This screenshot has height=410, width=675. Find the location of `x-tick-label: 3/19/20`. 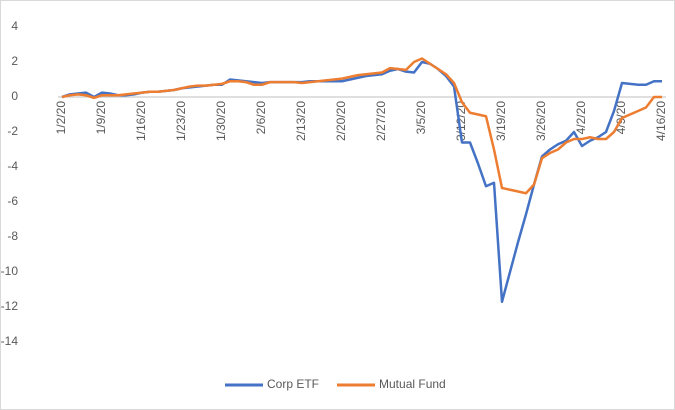

x-tick-label: 3/19/20 is located at coordinates (501, 121).